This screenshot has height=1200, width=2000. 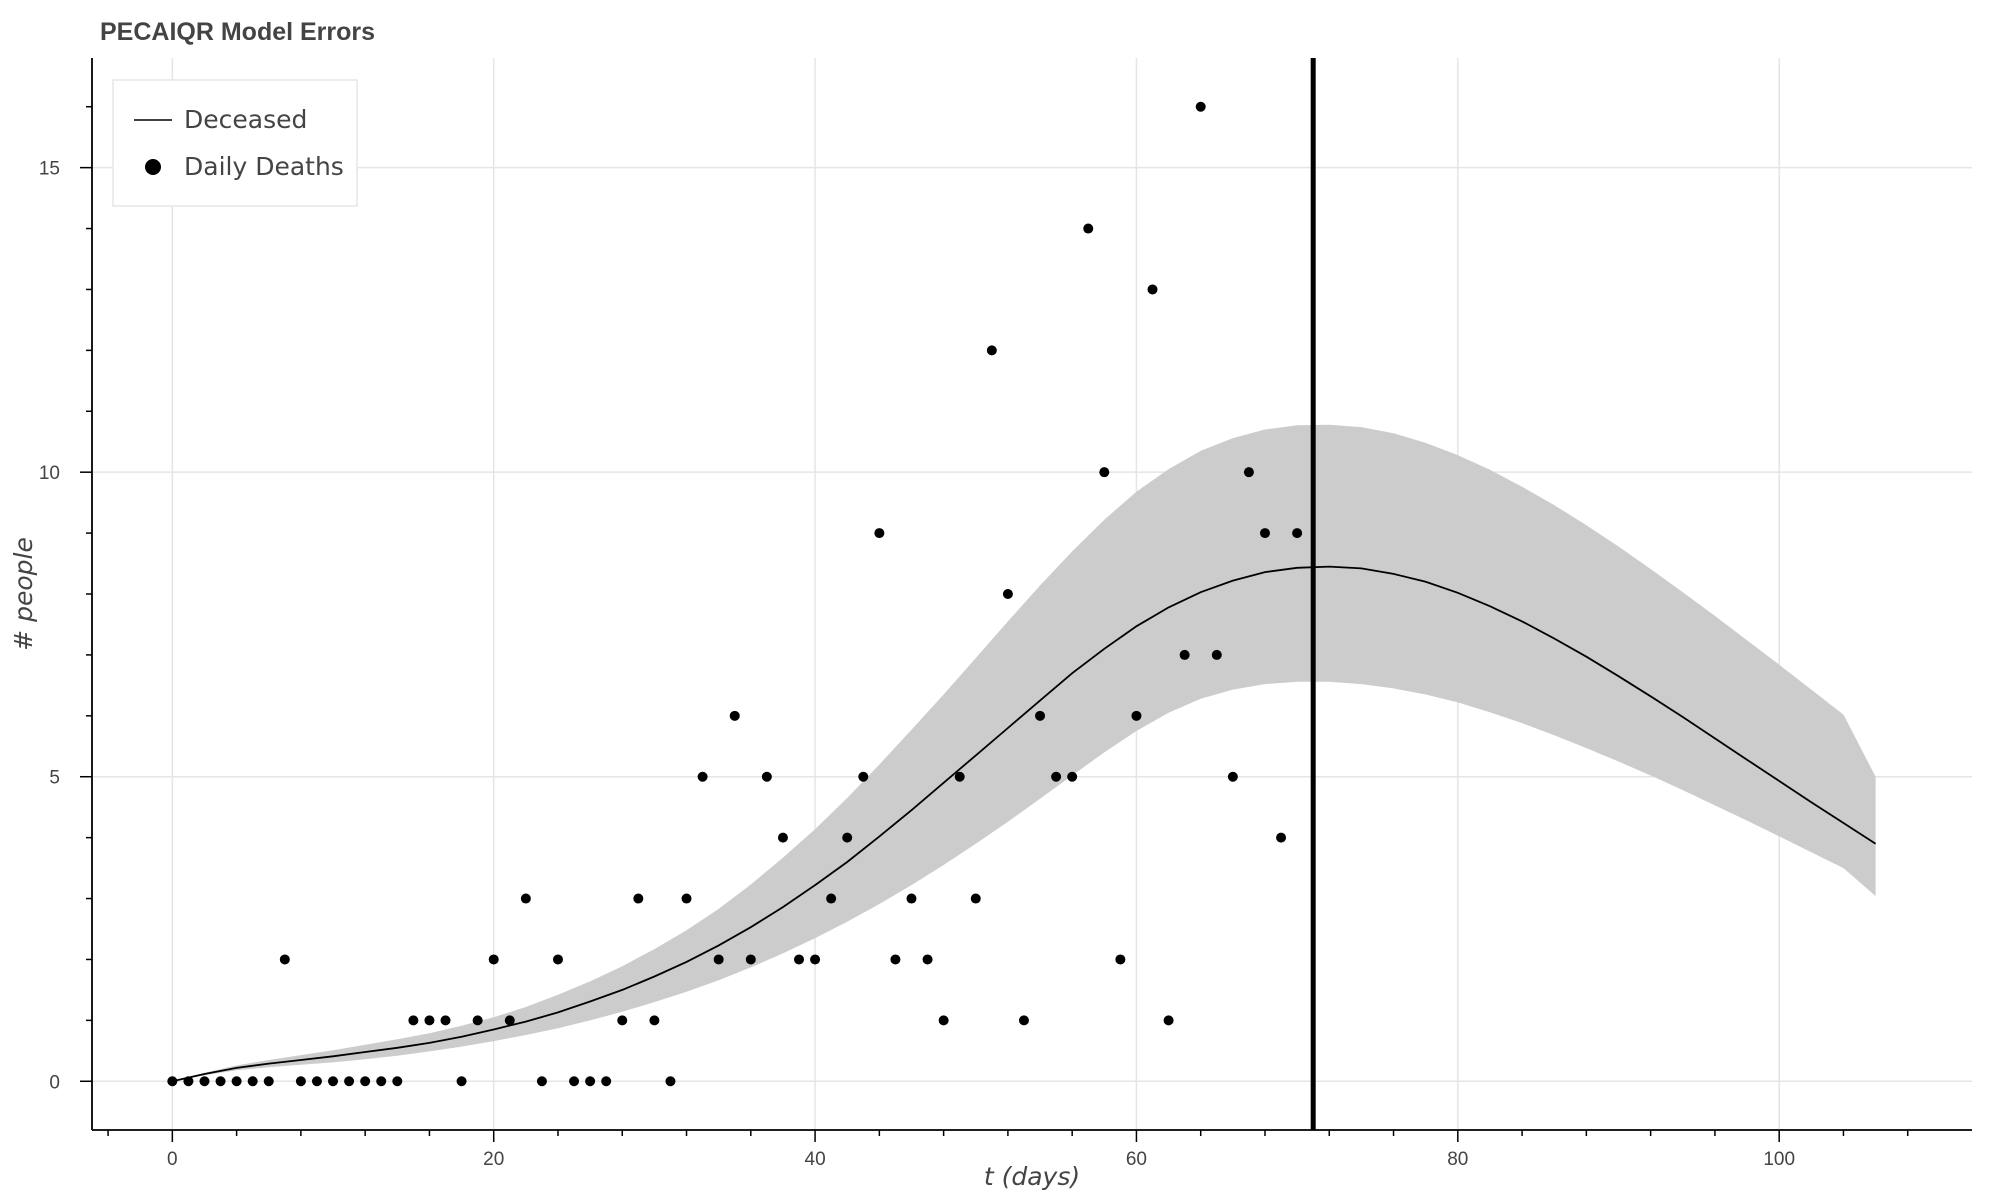 I want to click on legend-dot-swatch, so click(x=153, y=167).